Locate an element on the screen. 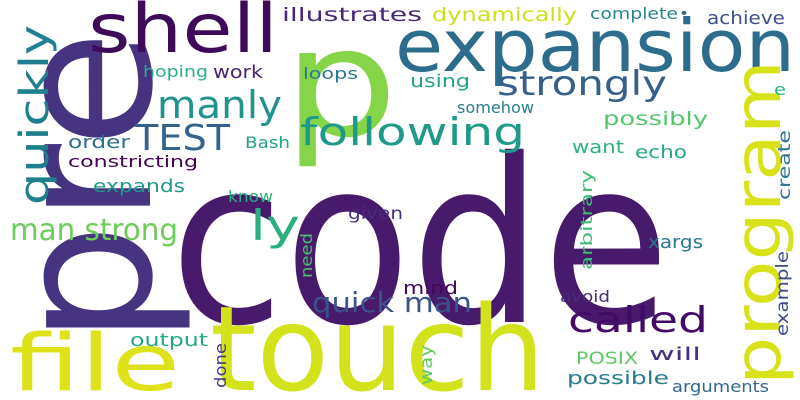 The image size is (800, 400). word-create: create is located at coordinates (785, 165).